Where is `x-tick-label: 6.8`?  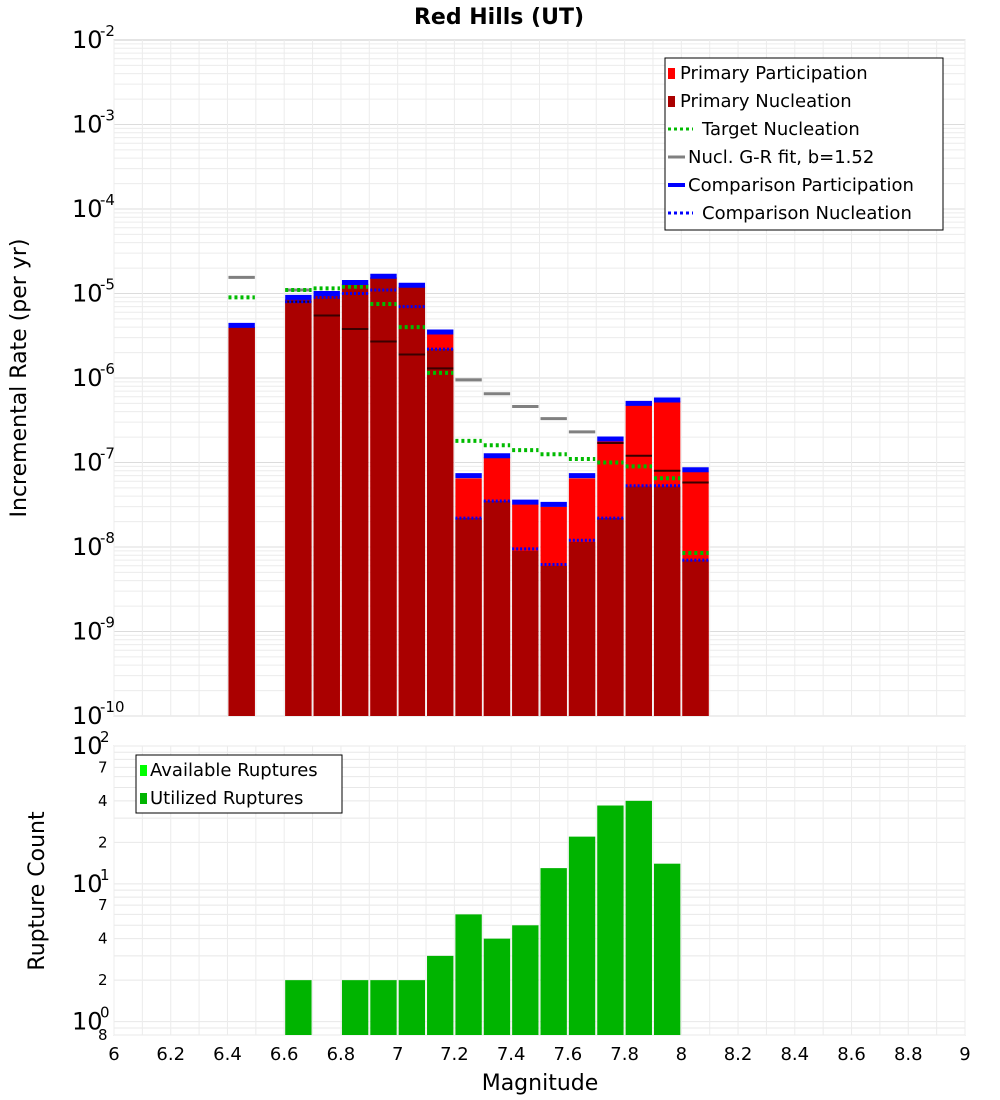
x-tick-label: 6.8 is located at coordinates (341, 1054).